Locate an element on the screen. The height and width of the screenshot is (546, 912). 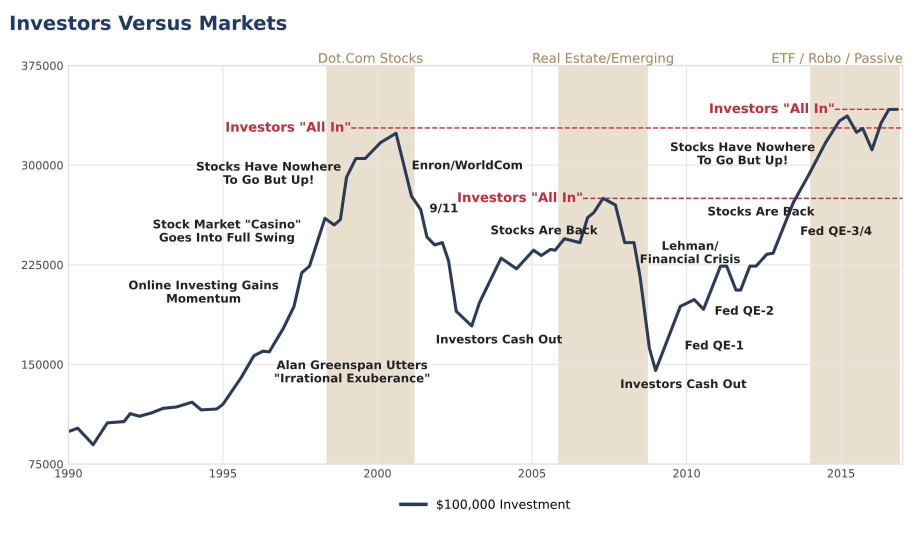
annotation: 9/11 is located at coordinates (444, 209).